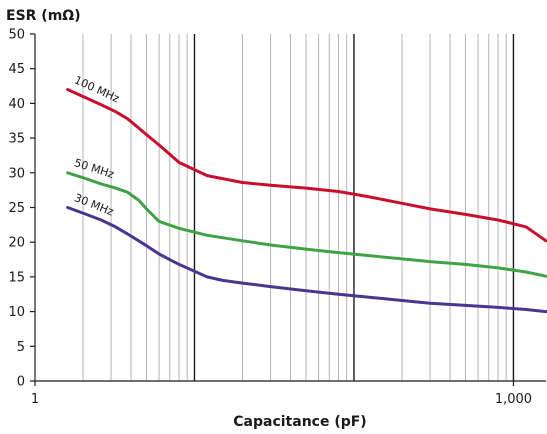 Image resolution: width=547 pixels, height=434 pixels. Describe the element at coordinates (96, 89) in the screenshot. I see `series-label: 100 MHz` at that location.